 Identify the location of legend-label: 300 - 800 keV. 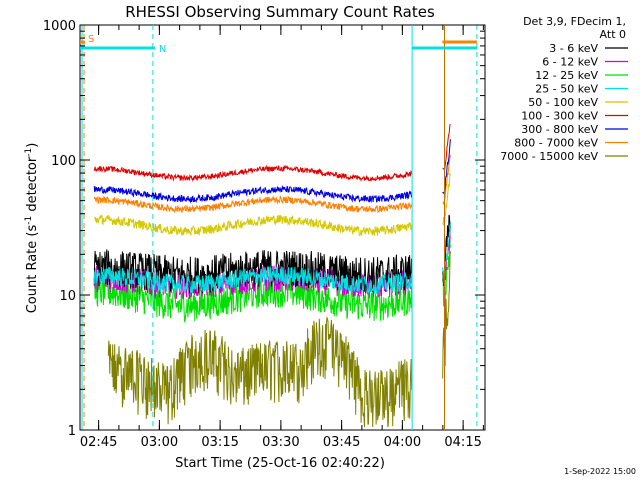
(559, 129).